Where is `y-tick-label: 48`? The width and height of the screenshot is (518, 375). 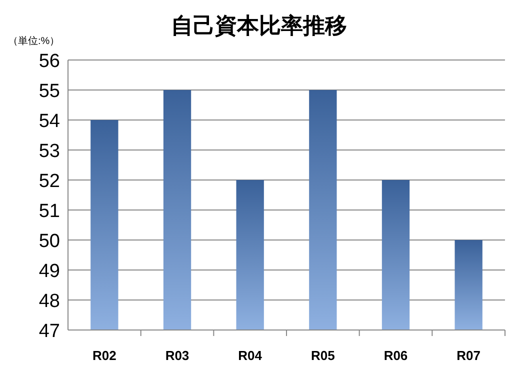 y-tick-label: 48 is located at coordinates (49, 301).